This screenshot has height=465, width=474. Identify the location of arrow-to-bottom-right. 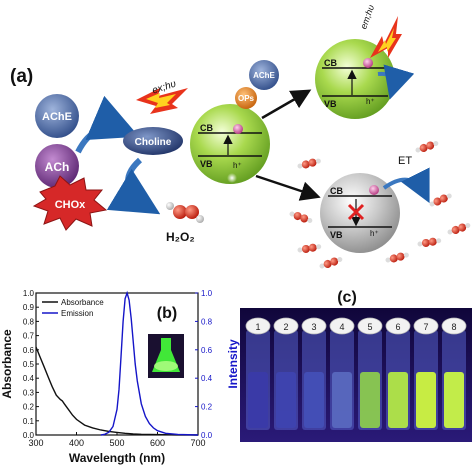
(288, 187).